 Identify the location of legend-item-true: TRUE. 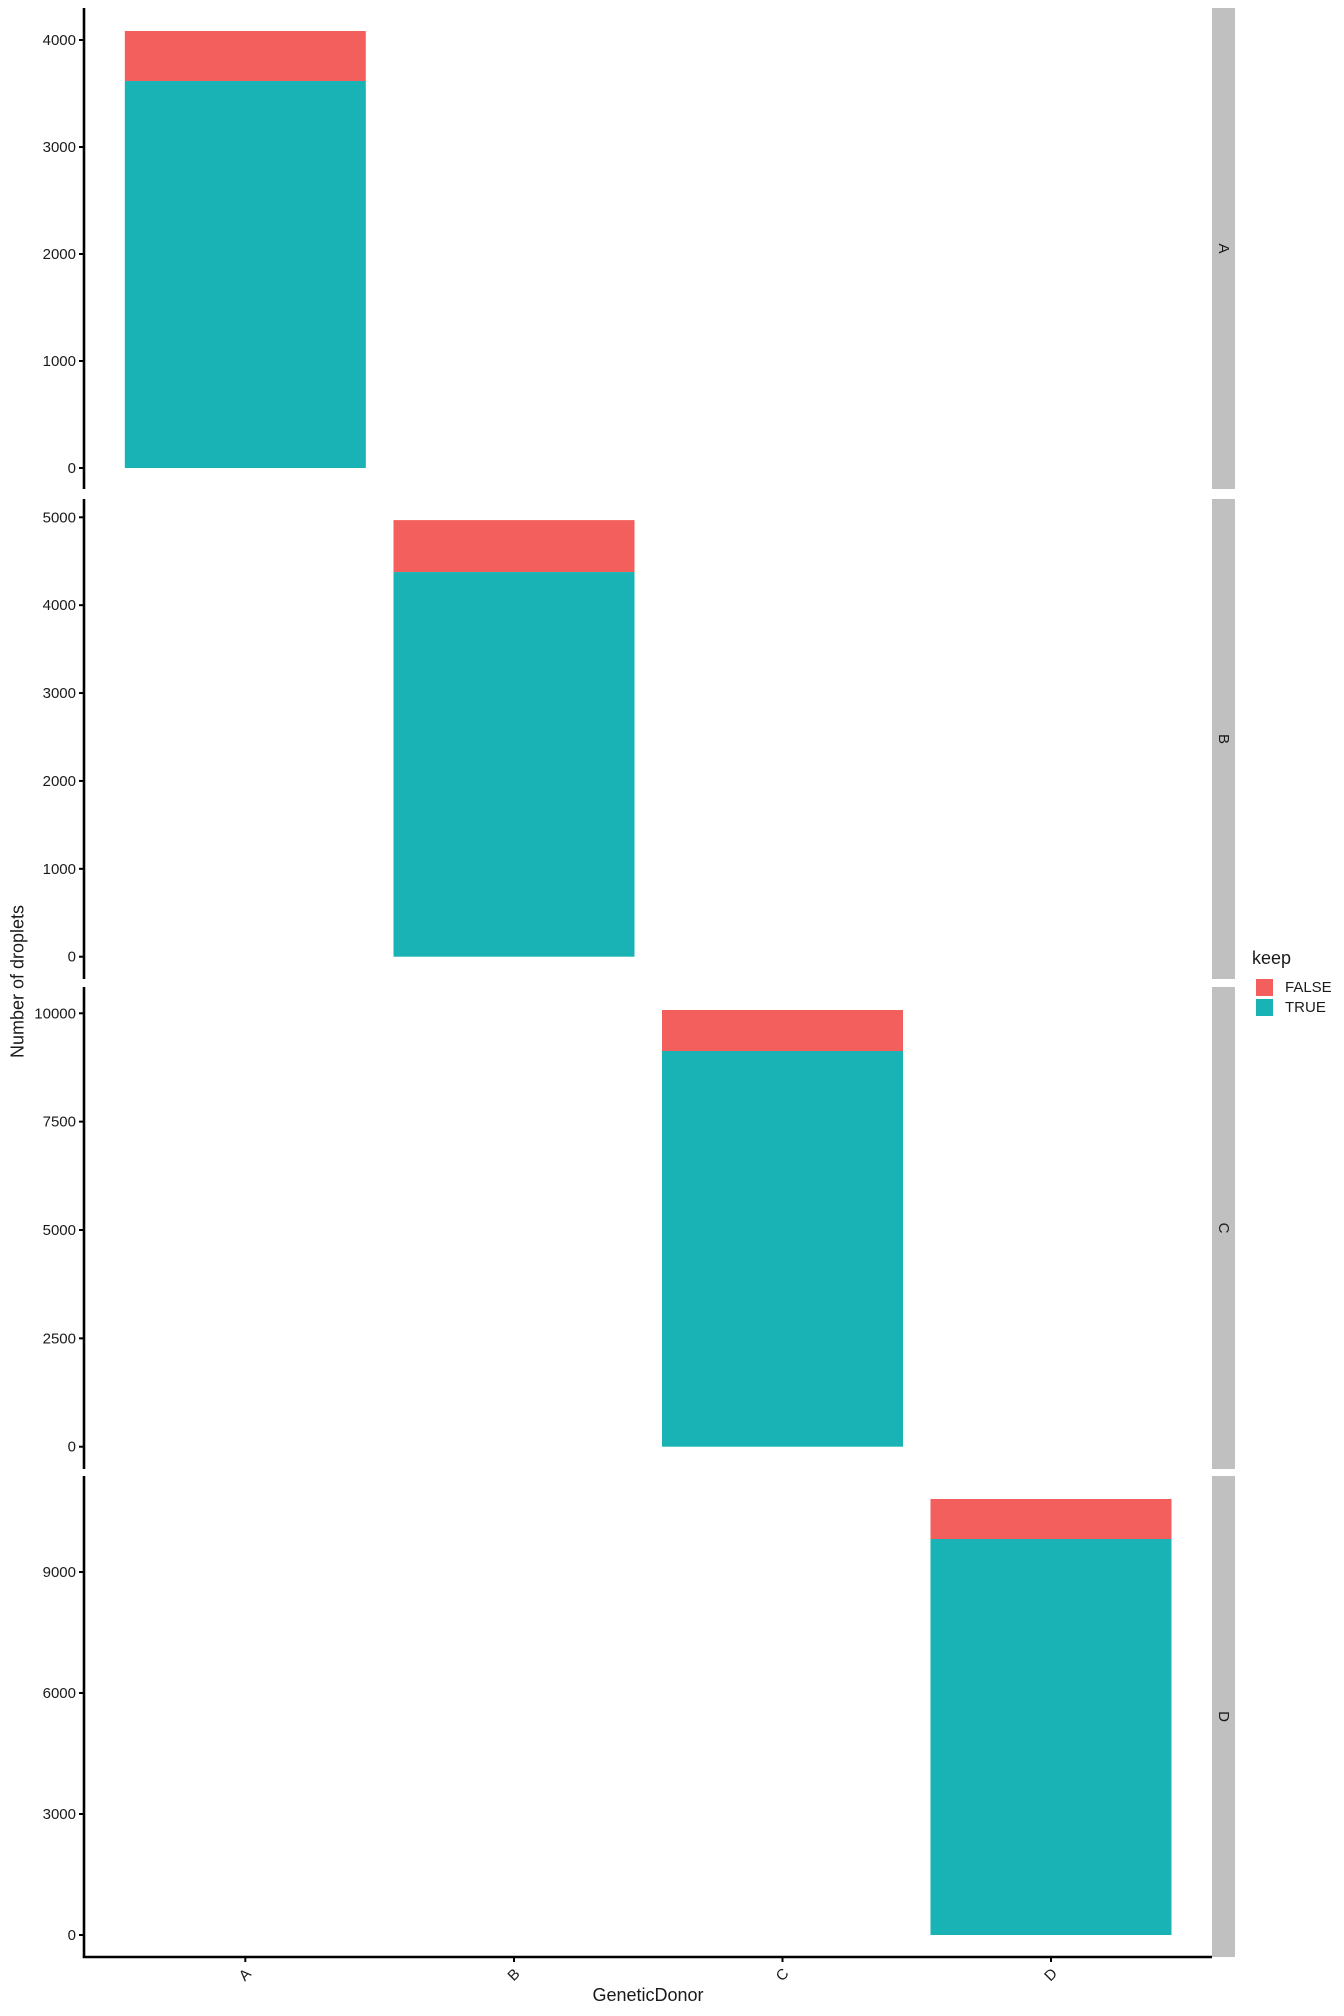
(1292, 1007).